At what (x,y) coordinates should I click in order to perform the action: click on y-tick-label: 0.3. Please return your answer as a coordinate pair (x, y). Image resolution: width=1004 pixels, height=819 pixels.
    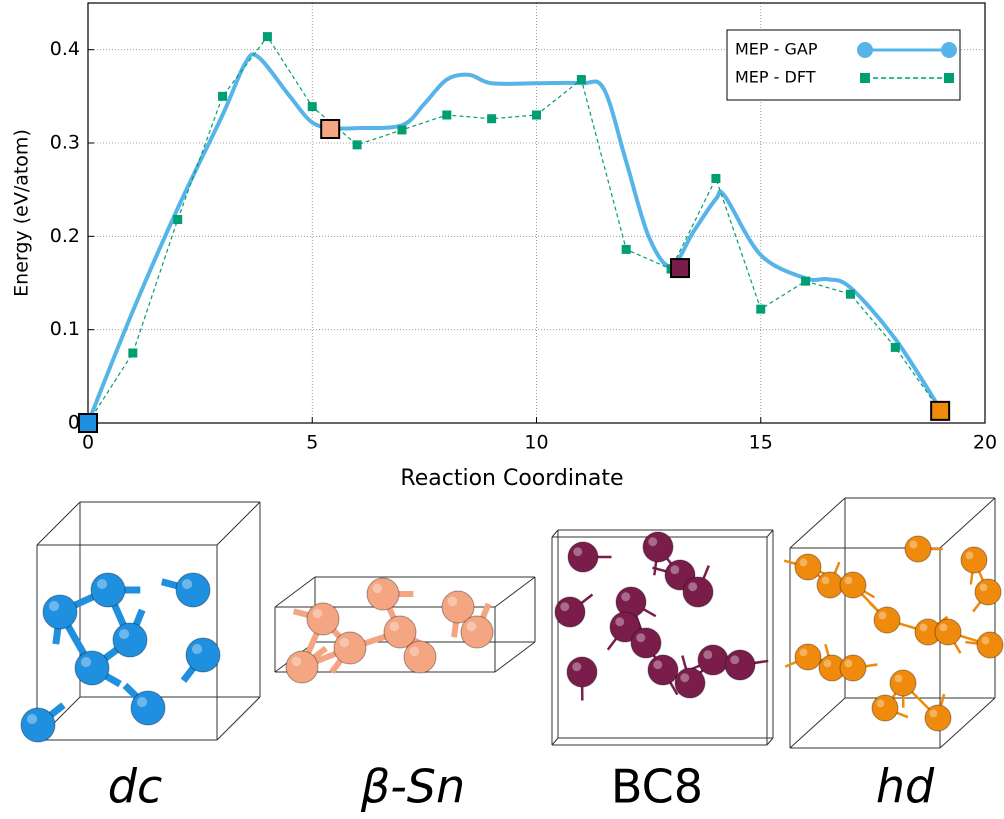
    Looking at the image, I should click on (65, 143).